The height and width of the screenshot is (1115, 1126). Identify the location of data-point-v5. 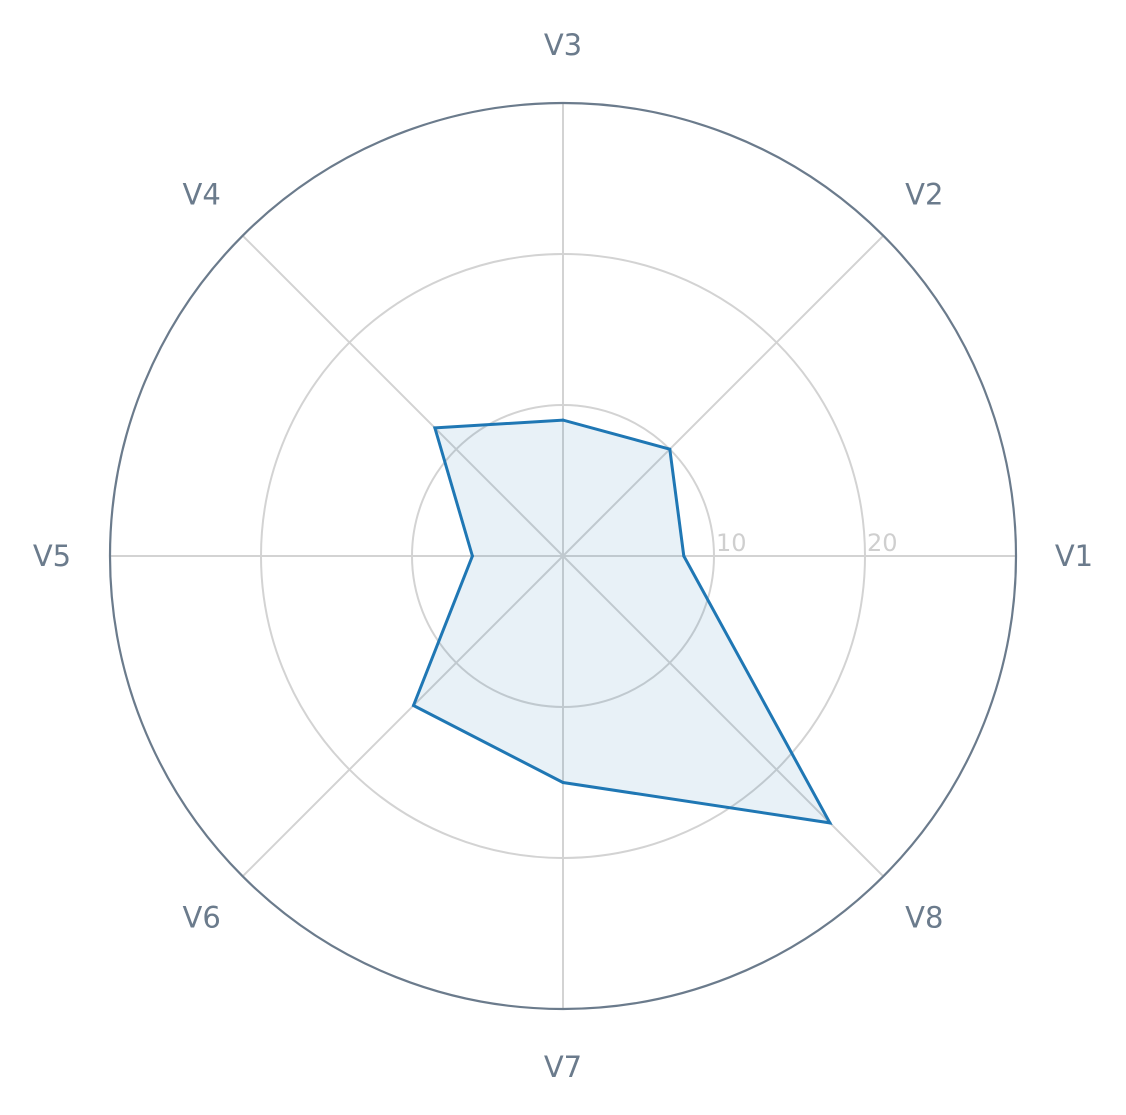
(472, 556).